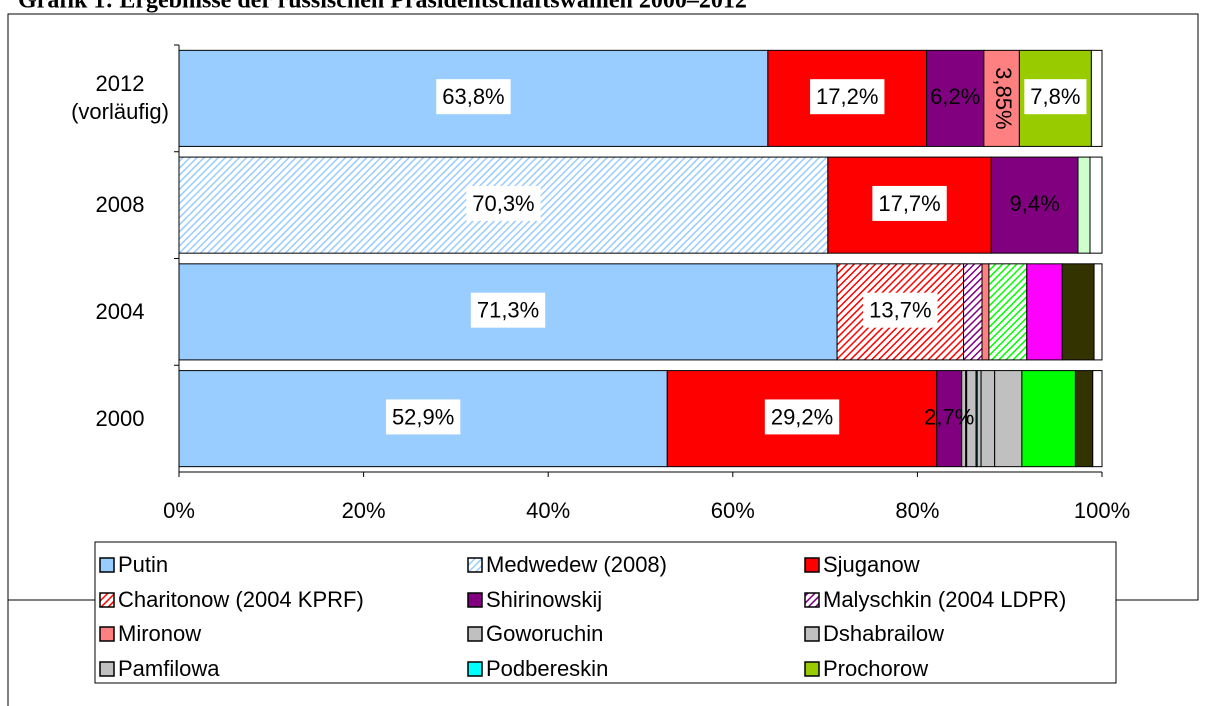 This screenshot has height=706, width=1208. Describe the element at coordinates (169, 668) in the screenshot. I see `legend-label: Pamfilowa` at that location.